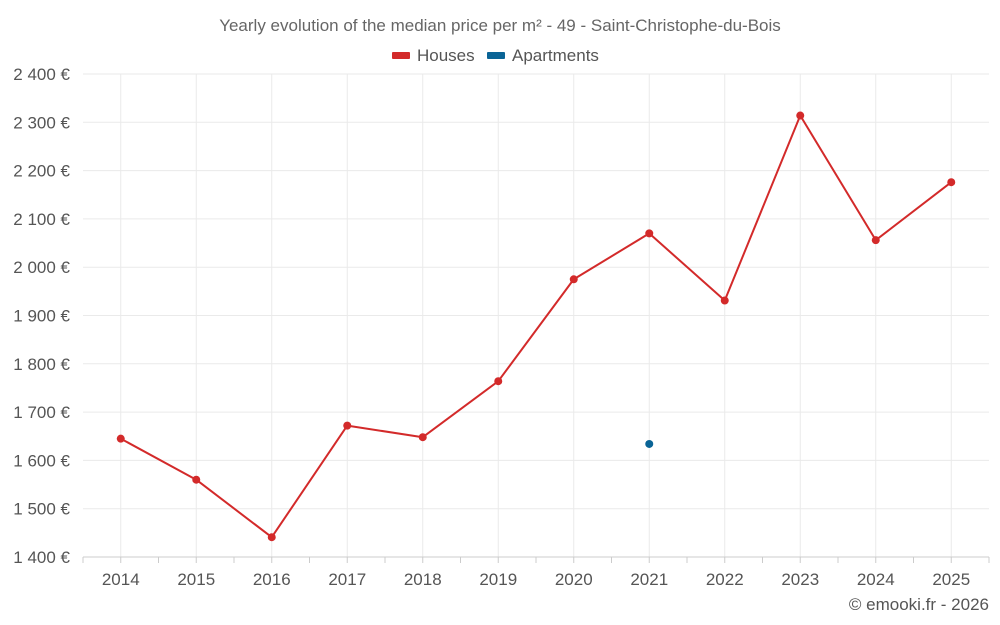 The image size is (1000, 625). Describe the element at coordinates (574, 579) in the screenshot. I see `x-tick-label: 2020` at that location.